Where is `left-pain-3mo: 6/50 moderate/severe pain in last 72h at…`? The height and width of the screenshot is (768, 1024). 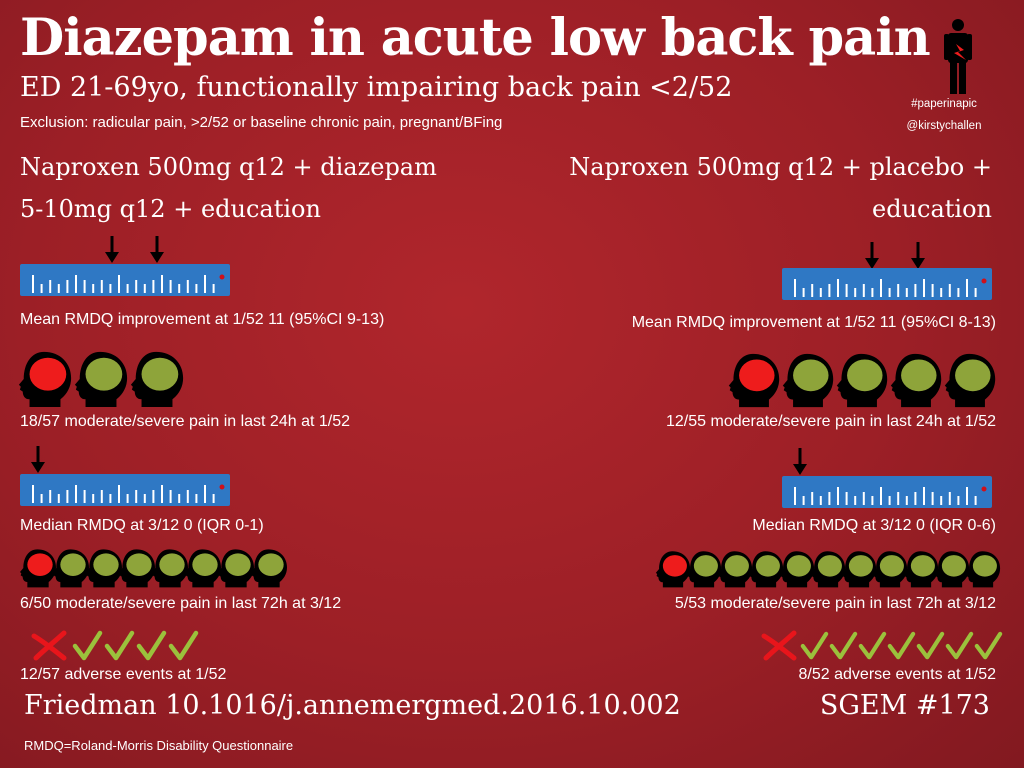
left-pain-3mo: 6/50 moderate/severe pain in last 72h at… is located at coordinates (181, 603).